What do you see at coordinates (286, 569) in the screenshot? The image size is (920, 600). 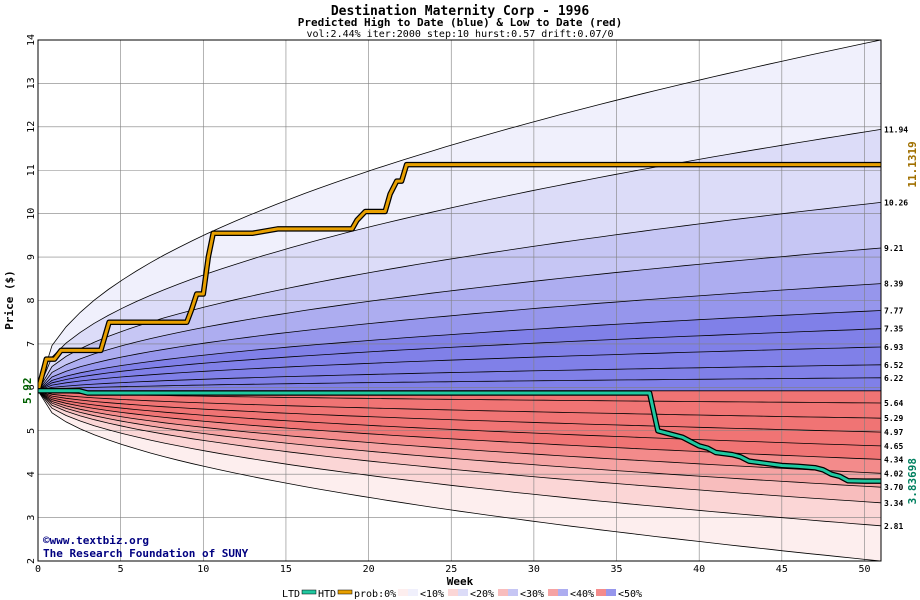 I see `x-tick-label-3: 15` at bounding box center [286, 569].